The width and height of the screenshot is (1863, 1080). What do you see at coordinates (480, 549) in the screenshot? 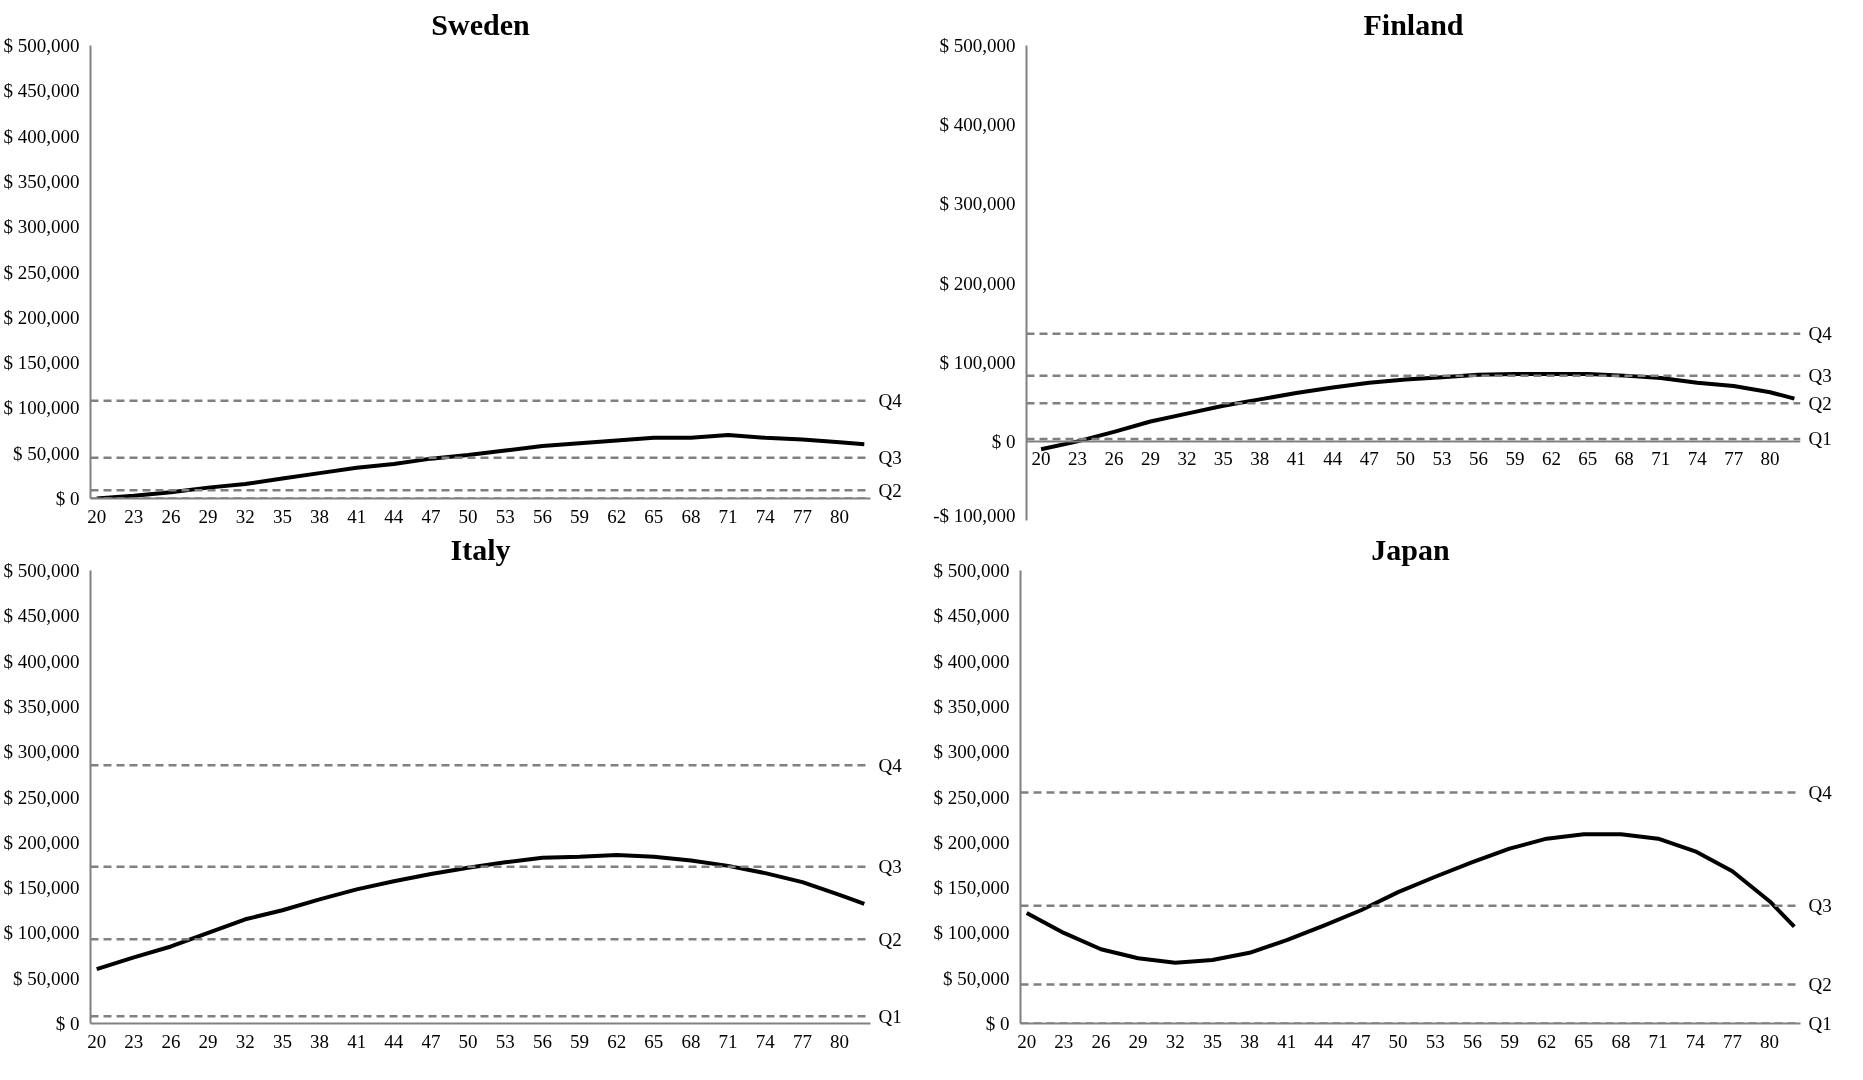
I see `chart-title: Italy` at bounding box center [480, 549].